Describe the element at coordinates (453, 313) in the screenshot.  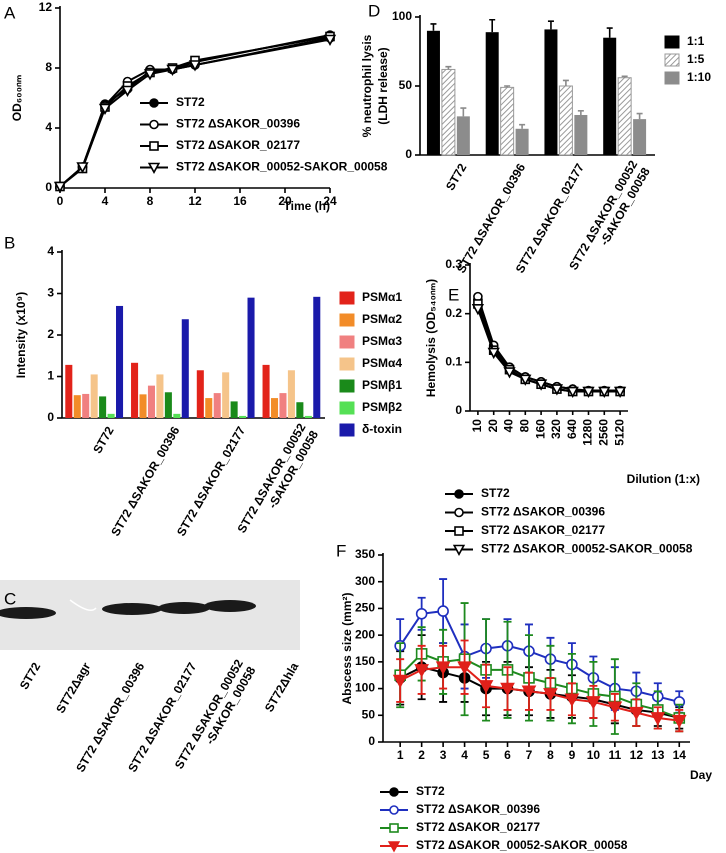
I see `y-tick-label: 0.2` at that location.